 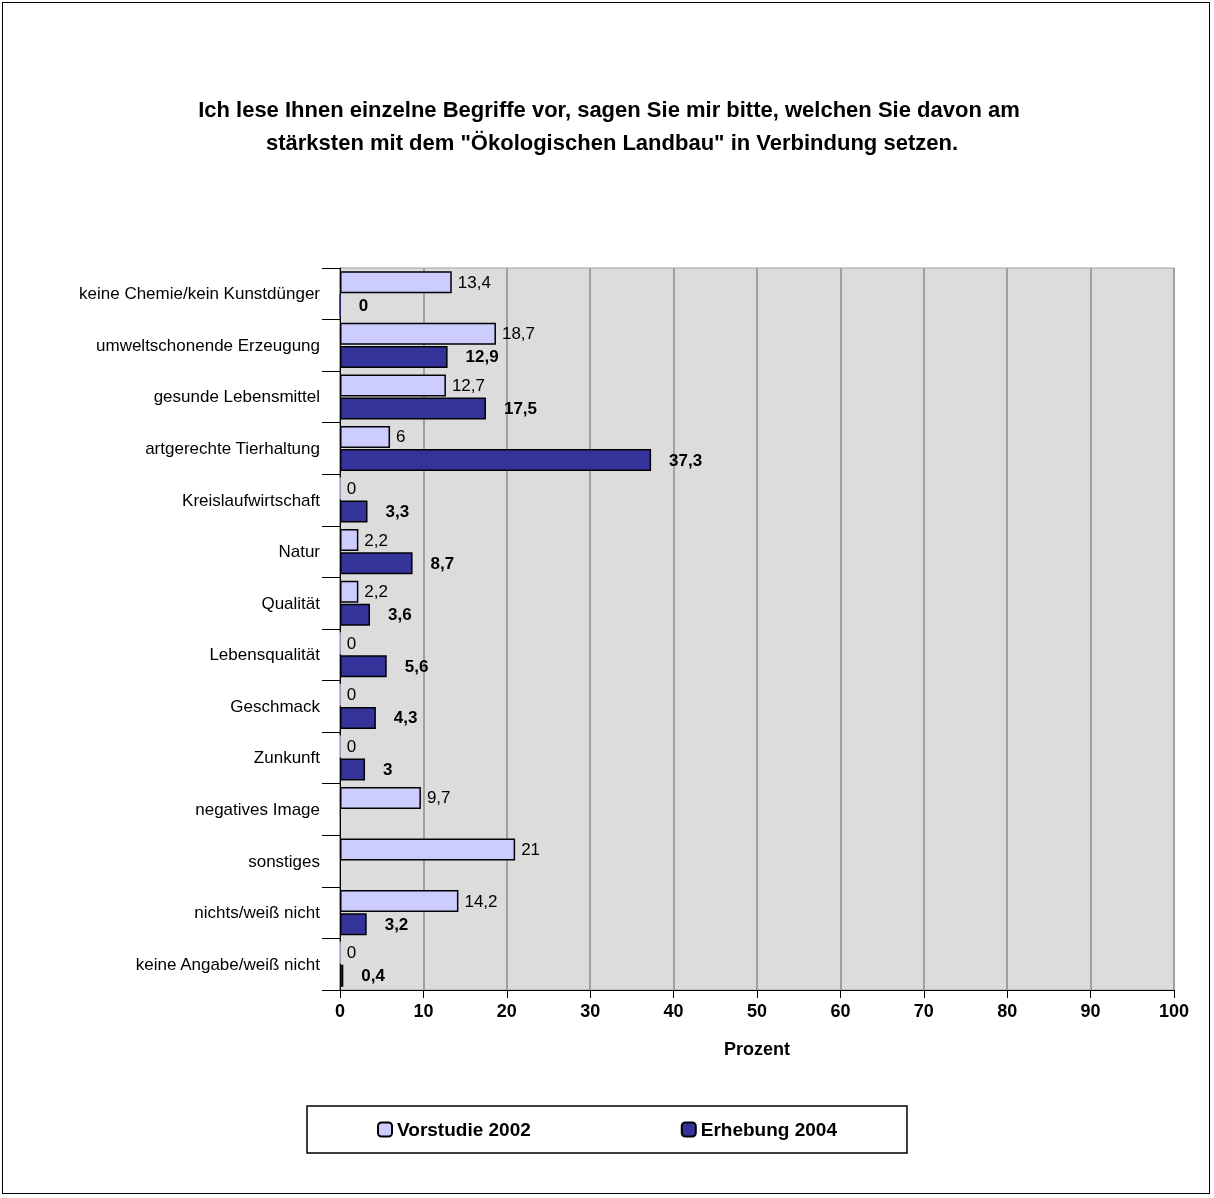 I want to click on x-tick-label: 70, so click(x=923, y=1011).